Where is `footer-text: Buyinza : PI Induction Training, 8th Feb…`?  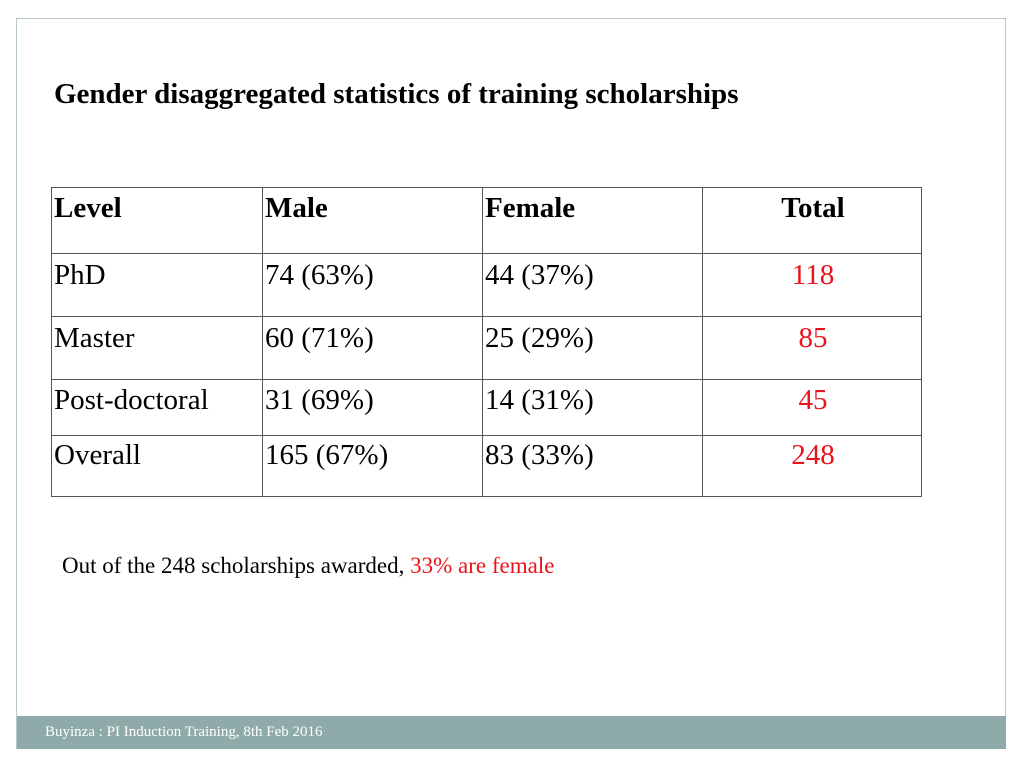 footer-text: Buyinza : PI Induction Training, 8th Feb… is located at coordinates (184, 732).